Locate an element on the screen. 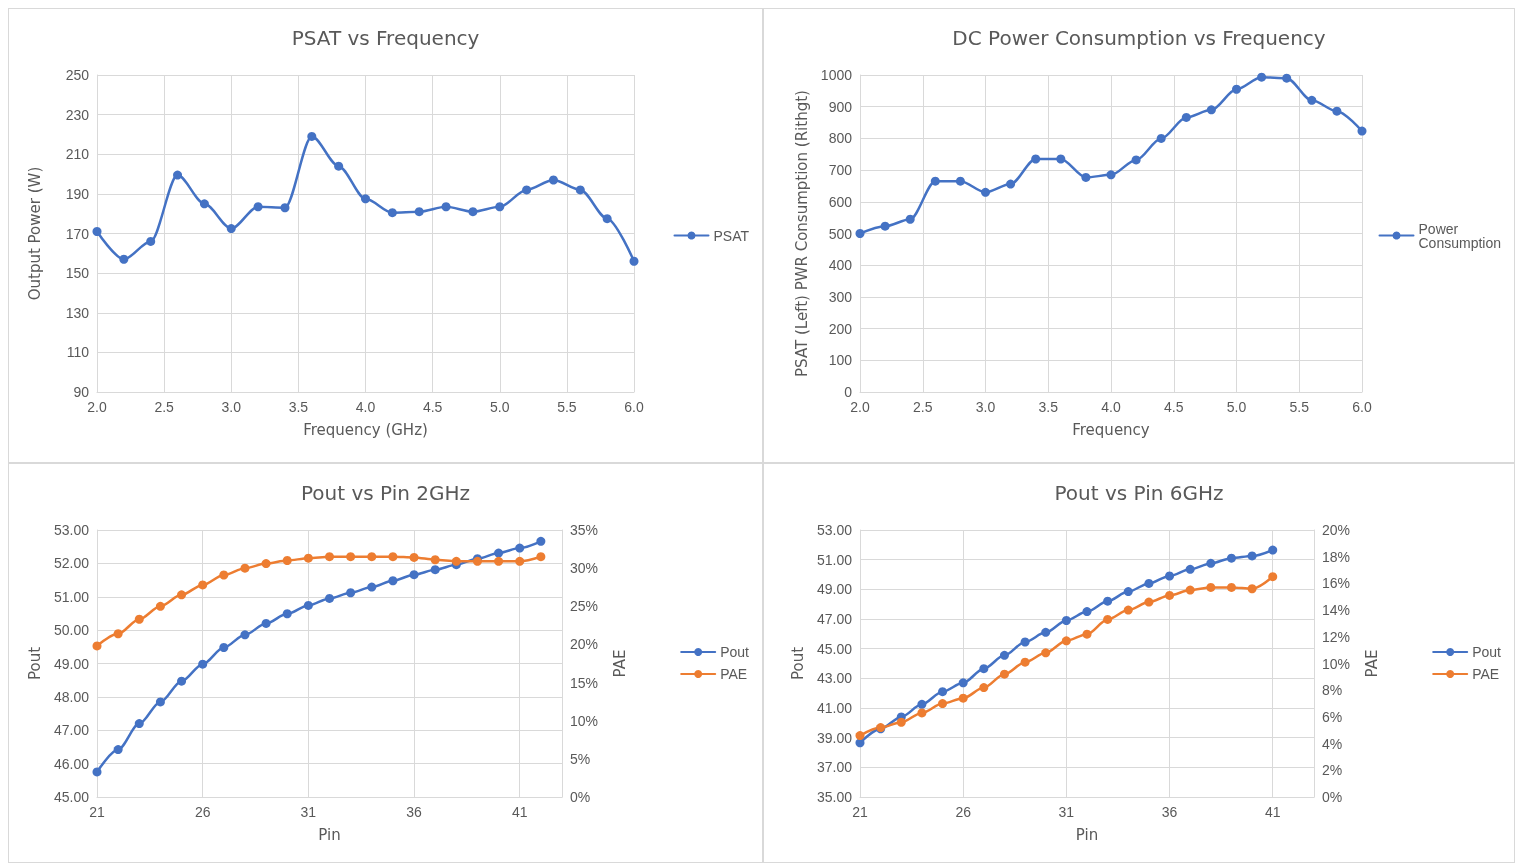  y-tick-label: 130 is located at coordinates (77, 312).